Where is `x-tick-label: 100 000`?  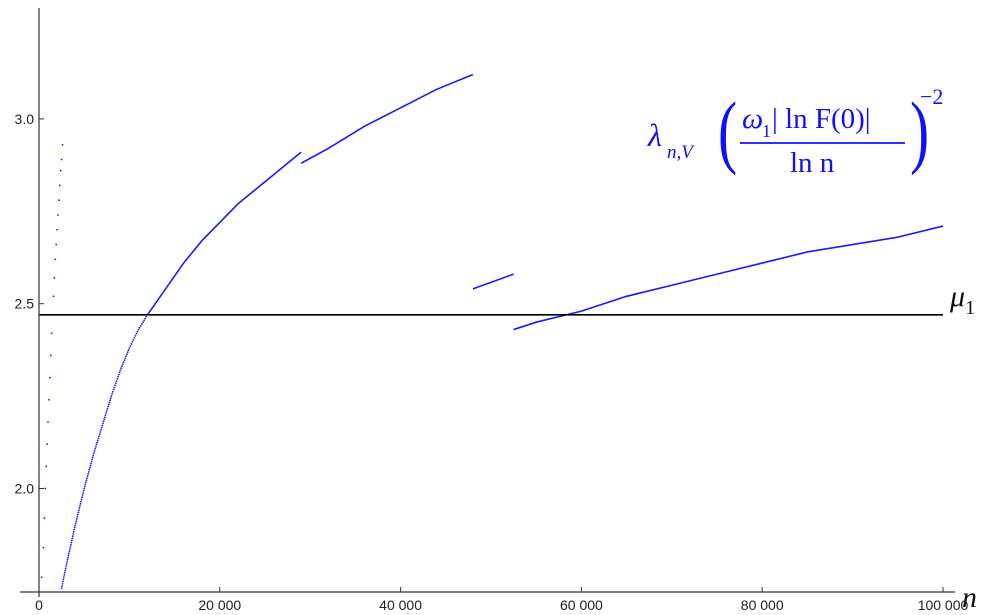
x-tick-label: 100 000 is located at coordinates (943, 605).